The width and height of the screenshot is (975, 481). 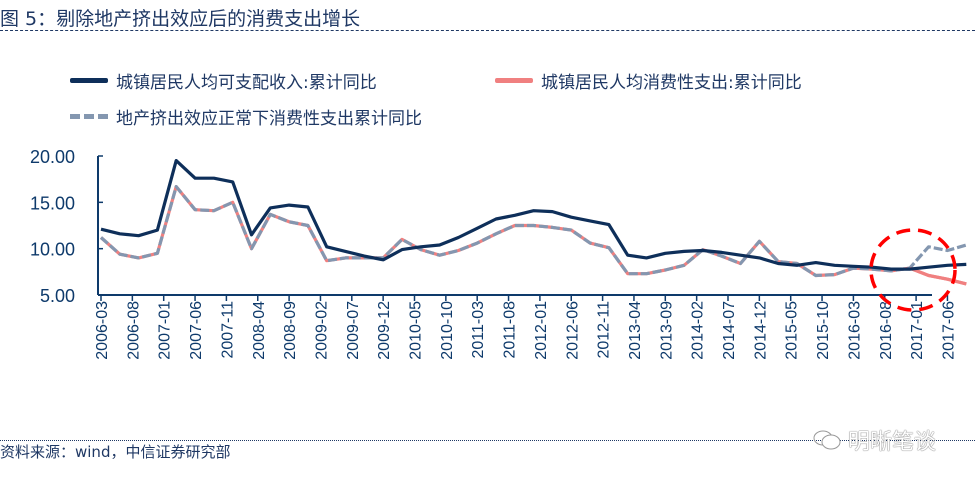 I want to click on legend-item-consumption: 城镇居民人均消费性支出:累计同比, so click(x=648, y=80).